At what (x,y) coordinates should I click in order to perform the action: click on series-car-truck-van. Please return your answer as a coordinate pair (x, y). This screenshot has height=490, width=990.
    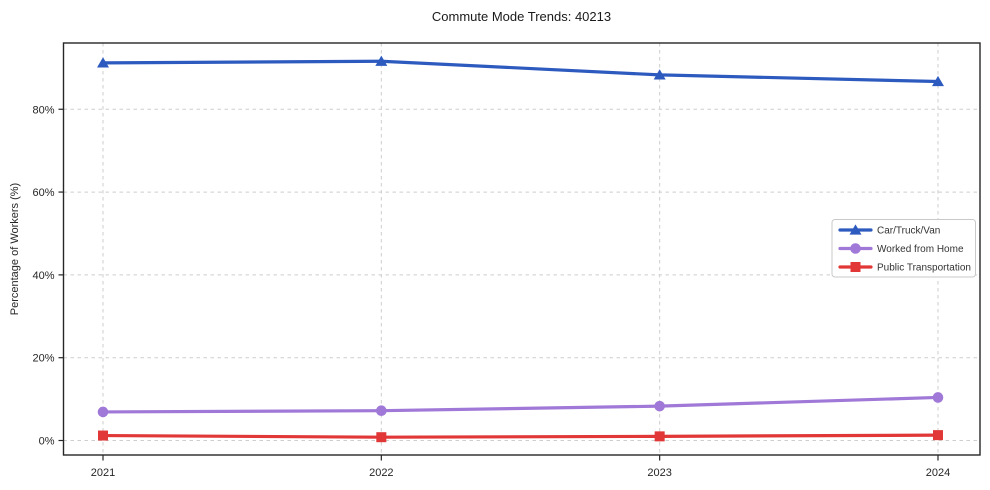
    Looking at the image, I should click on (520, 71).